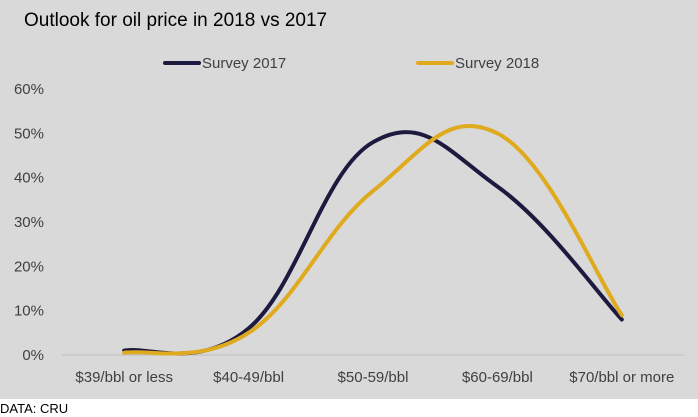 The height and width of the screenshot is (417, 698). Describe the element at coordinates (33, 355) in the screenshot. I see `y-tick-label: 0%` at that location.